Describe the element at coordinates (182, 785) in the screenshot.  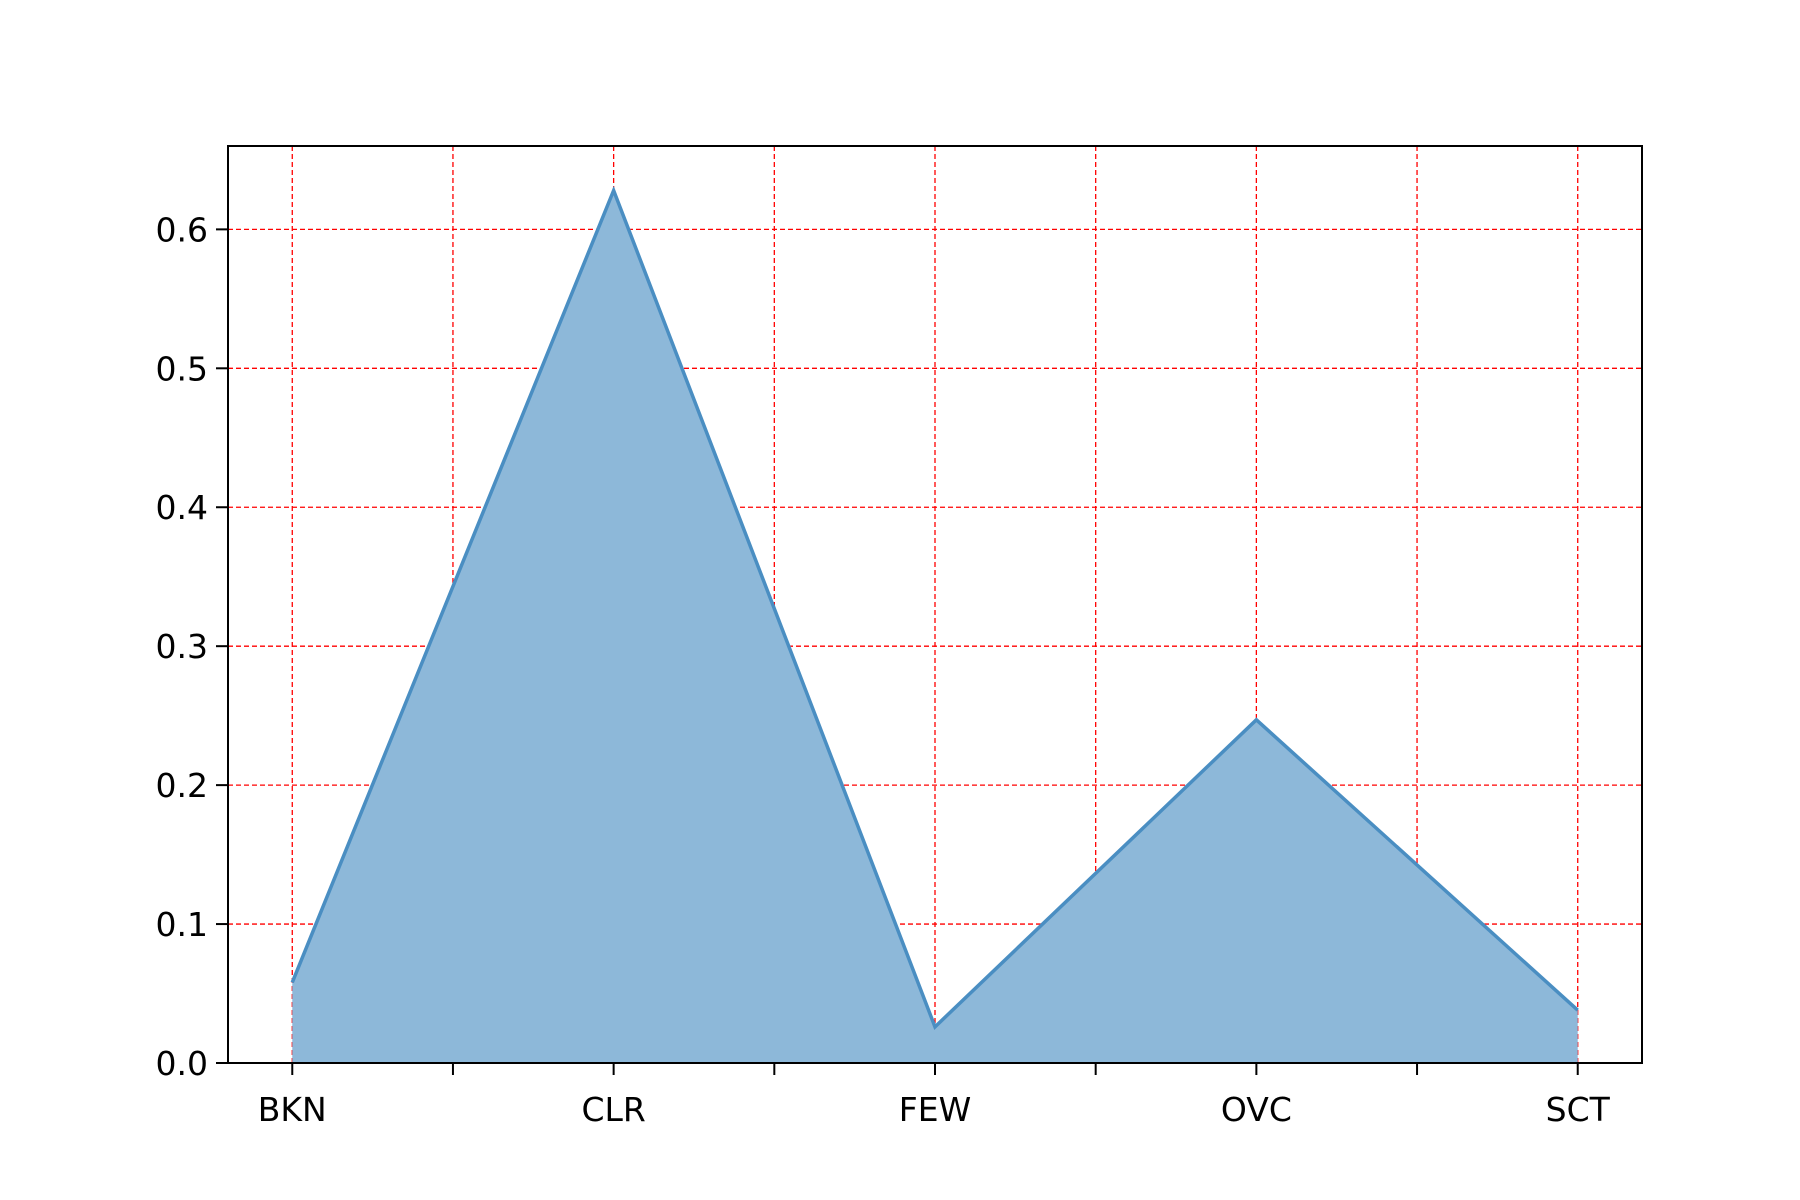
I see `y-tick-label: 0.2` at that location.